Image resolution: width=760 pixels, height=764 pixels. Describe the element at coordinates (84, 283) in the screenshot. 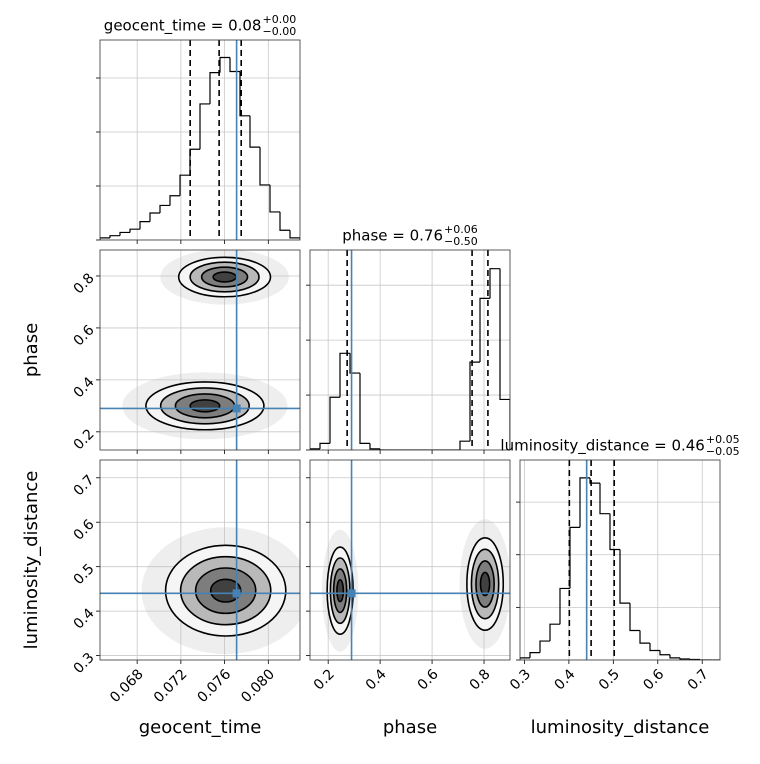

I see `y-tick-label: 0.8` at that location.